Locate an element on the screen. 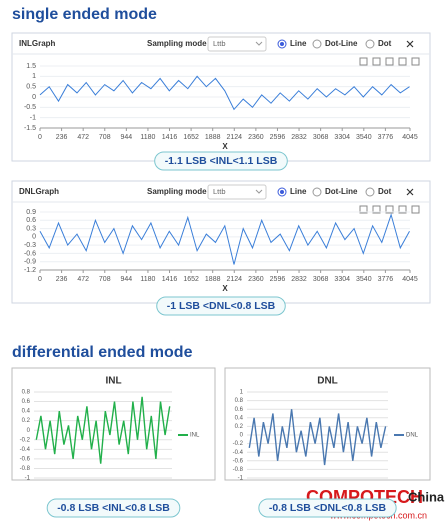 This screenshot has width=445, height=527. y-tick-label: -0.2 is located at coordinates (25, 440).